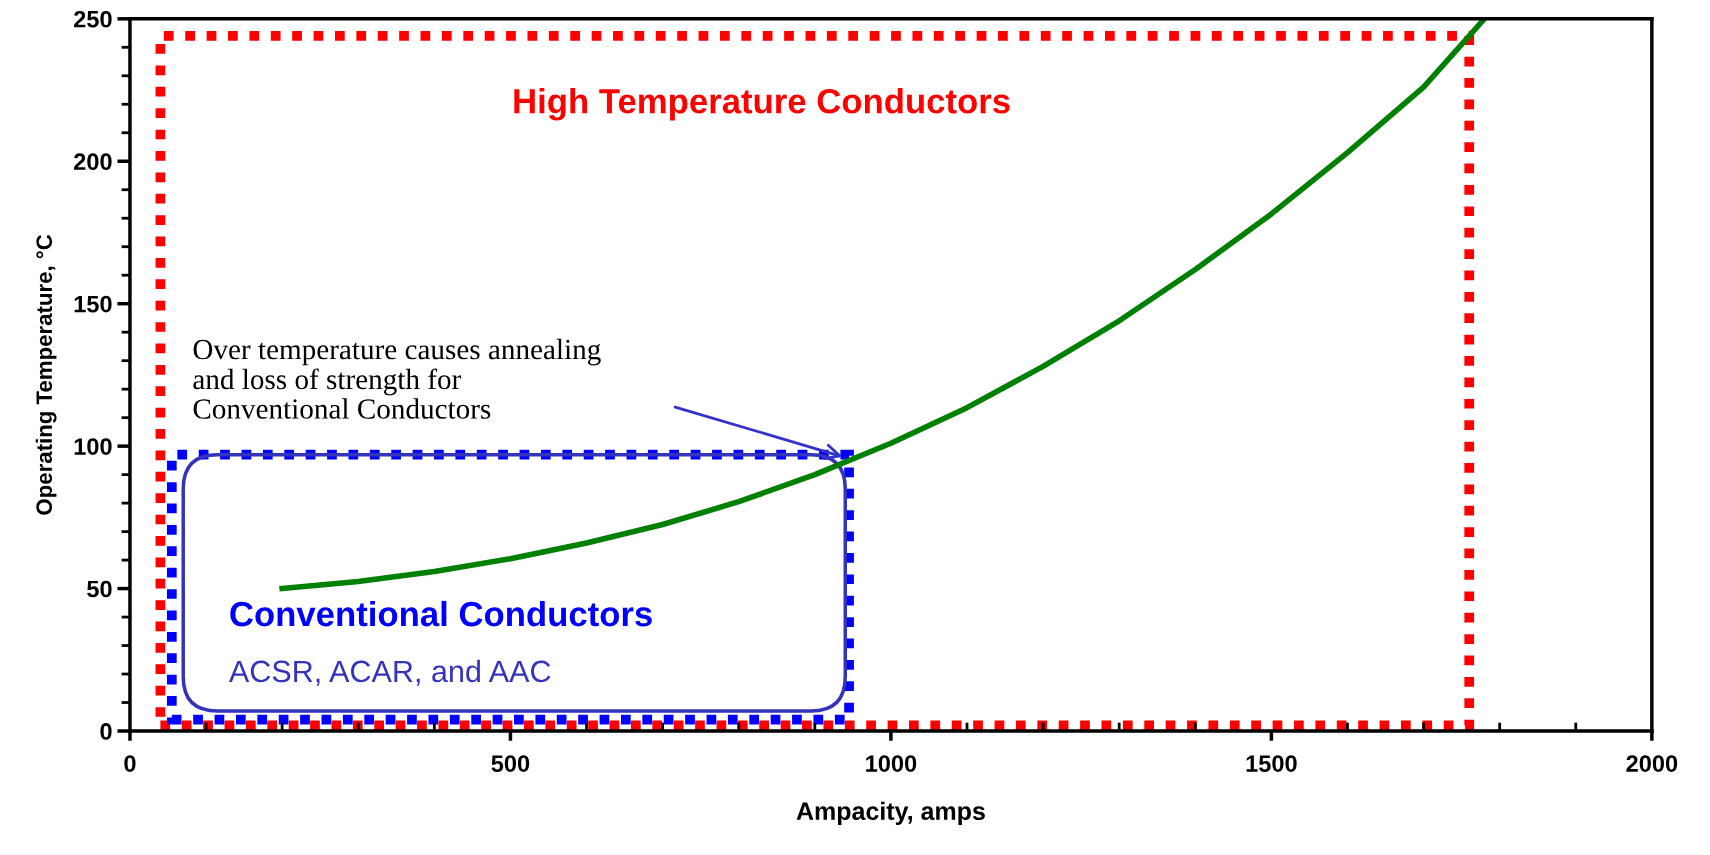 This screenshot has width=1710, height=855. What do you see at coordinates (762, 104) in the screenshot?
I see `annotation: High Temperature Conductors` at bounding box center [762, 104].